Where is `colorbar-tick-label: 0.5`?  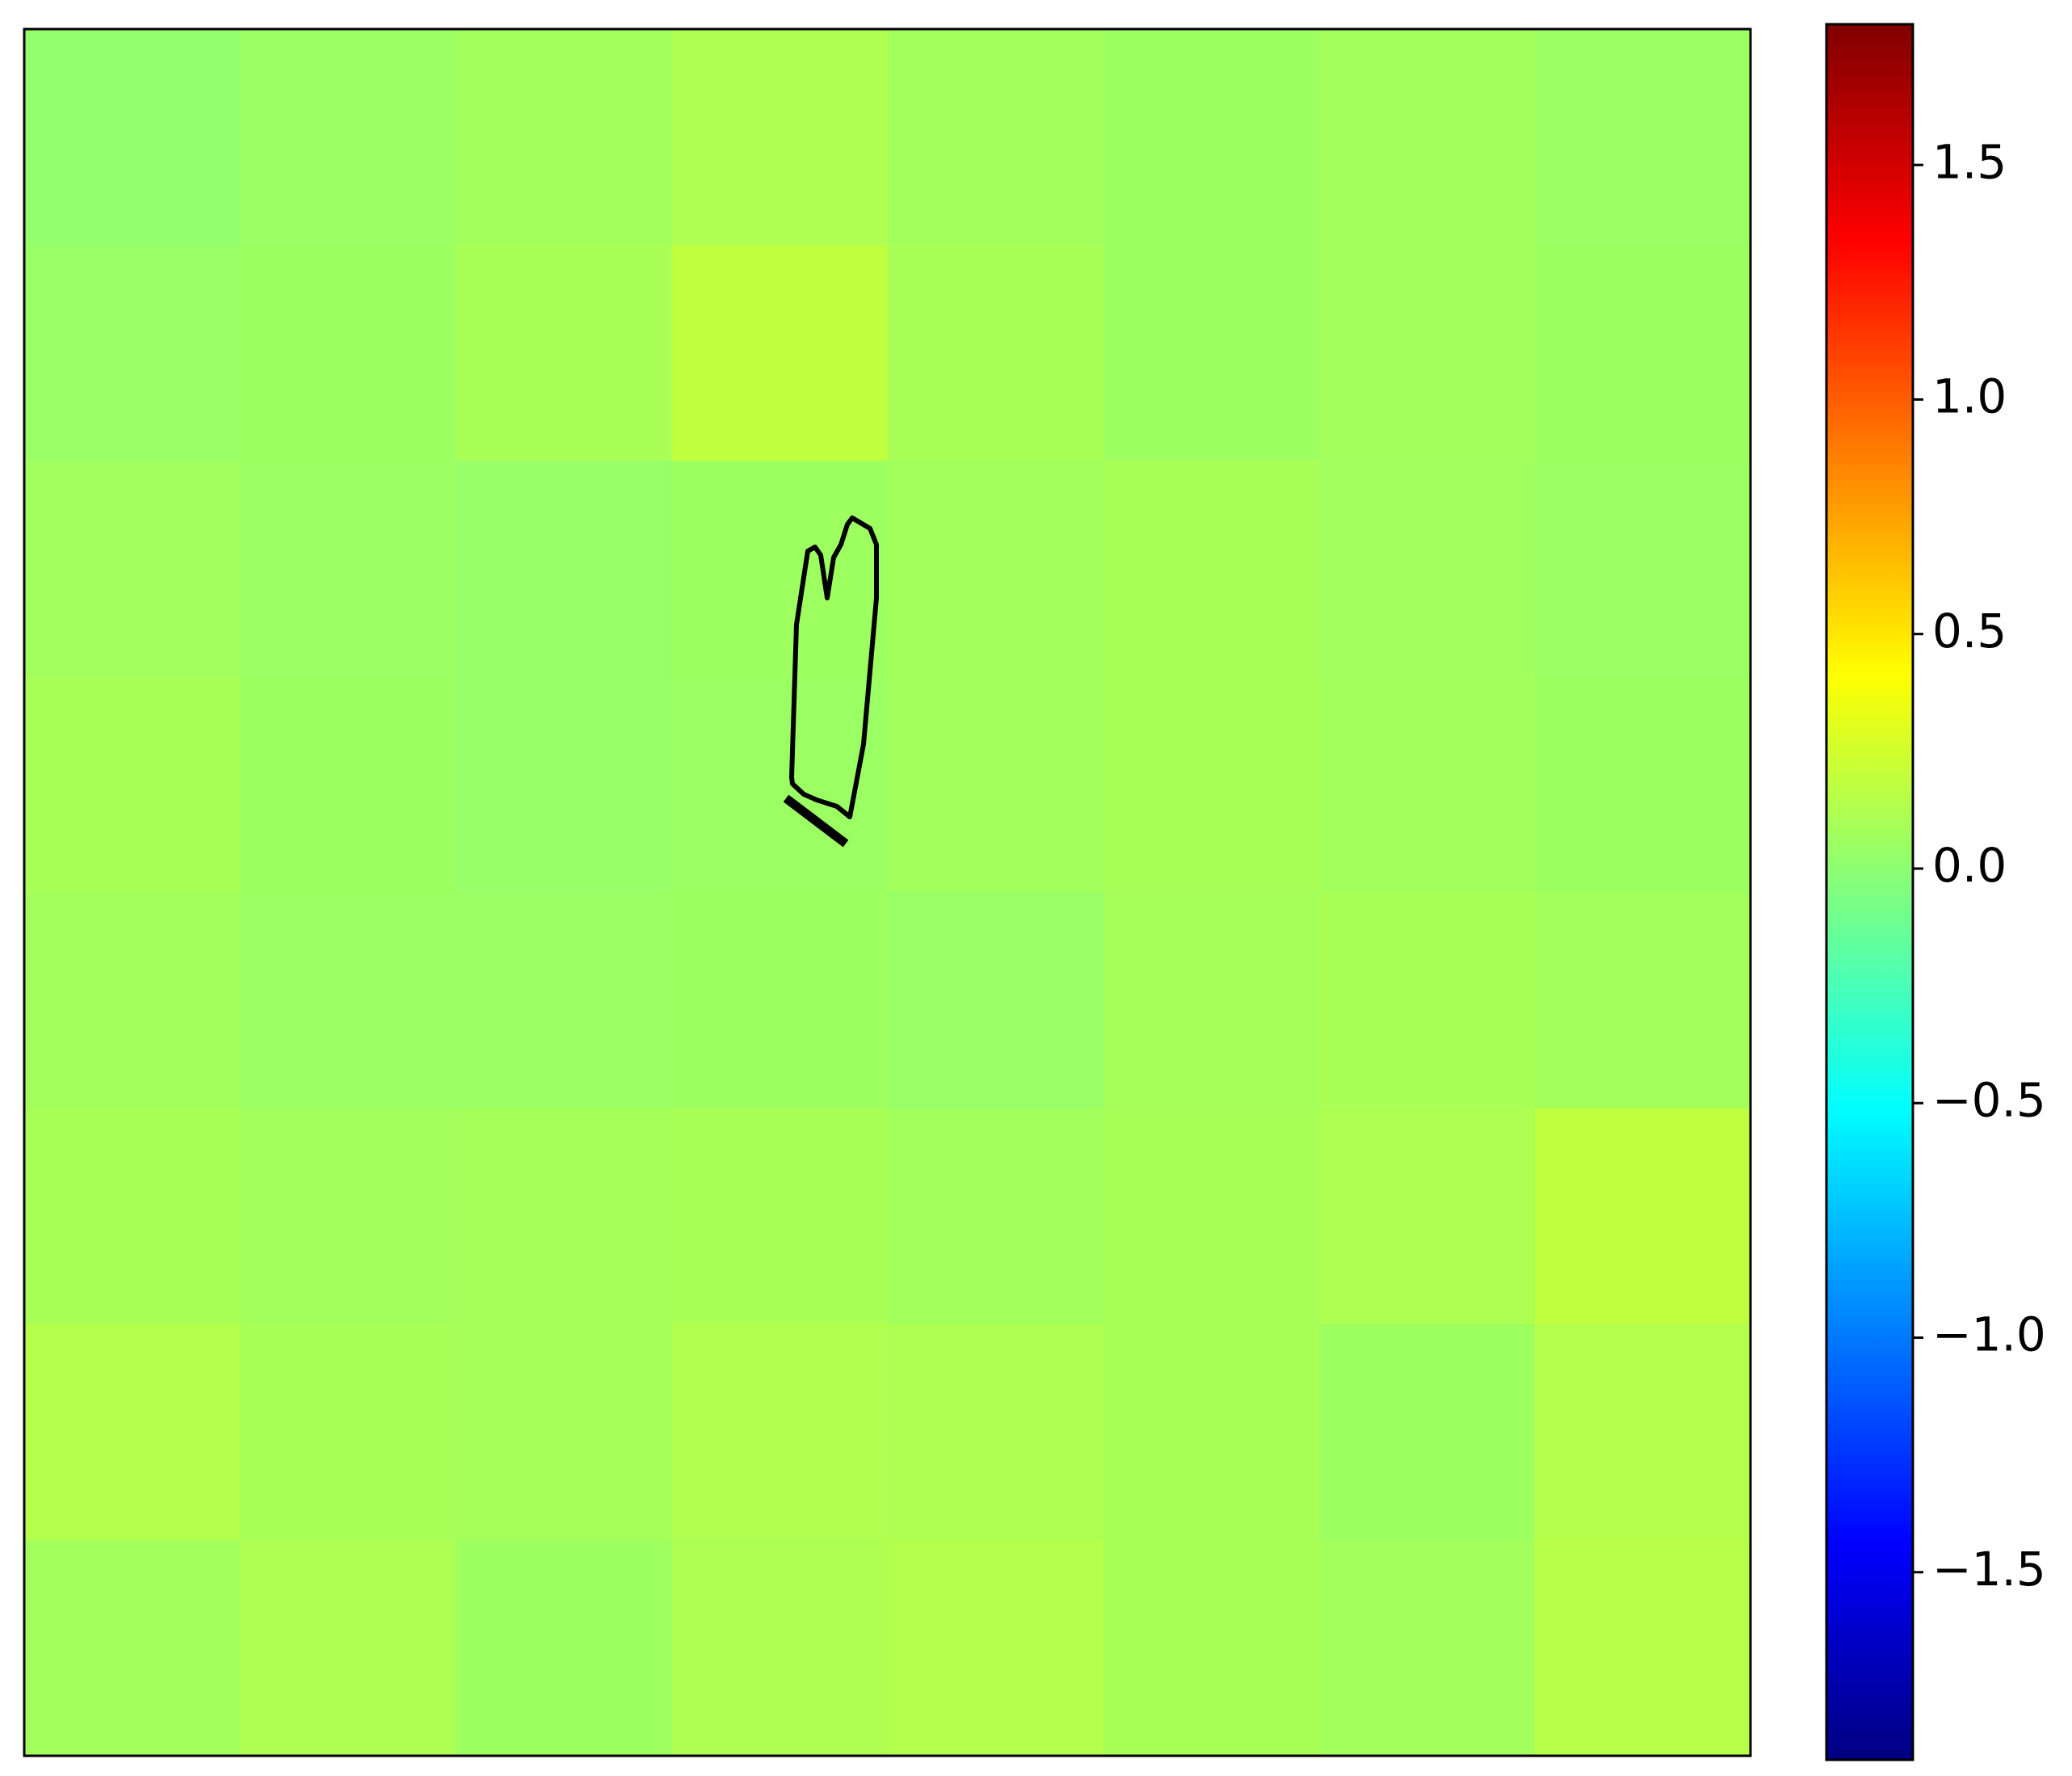 colorbar-tick-label: 0.5 is located at coordinates (1969, 631).